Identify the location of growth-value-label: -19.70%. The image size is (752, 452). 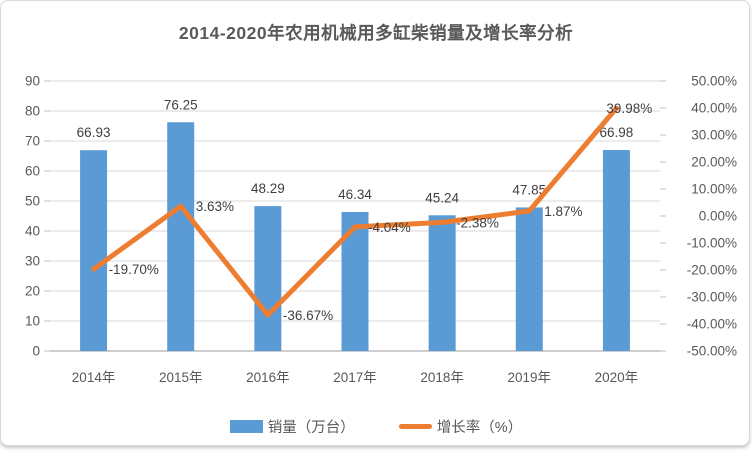
(134, 269).